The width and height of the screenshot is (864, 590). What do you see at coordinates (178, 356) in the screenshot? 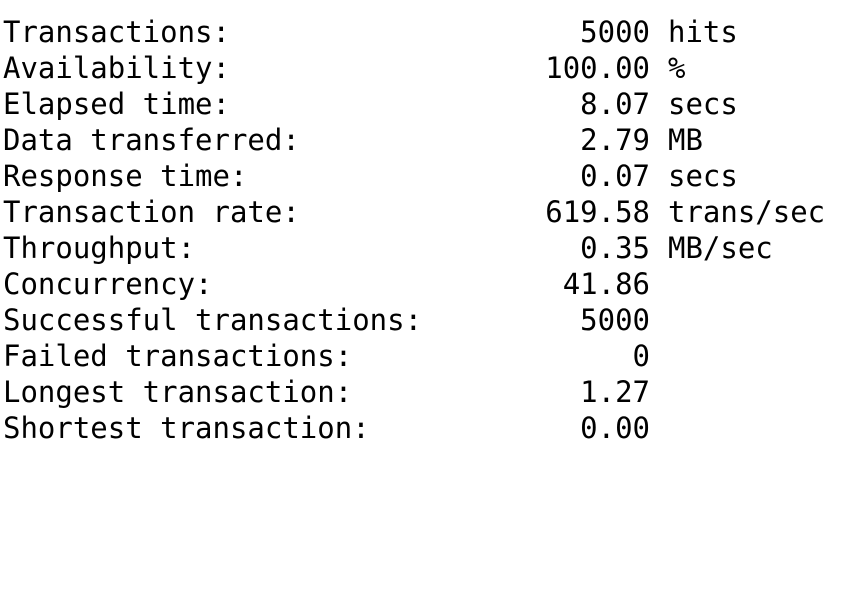
I see `stat-label: Failed transactions:` at bounding box center [178, 356].